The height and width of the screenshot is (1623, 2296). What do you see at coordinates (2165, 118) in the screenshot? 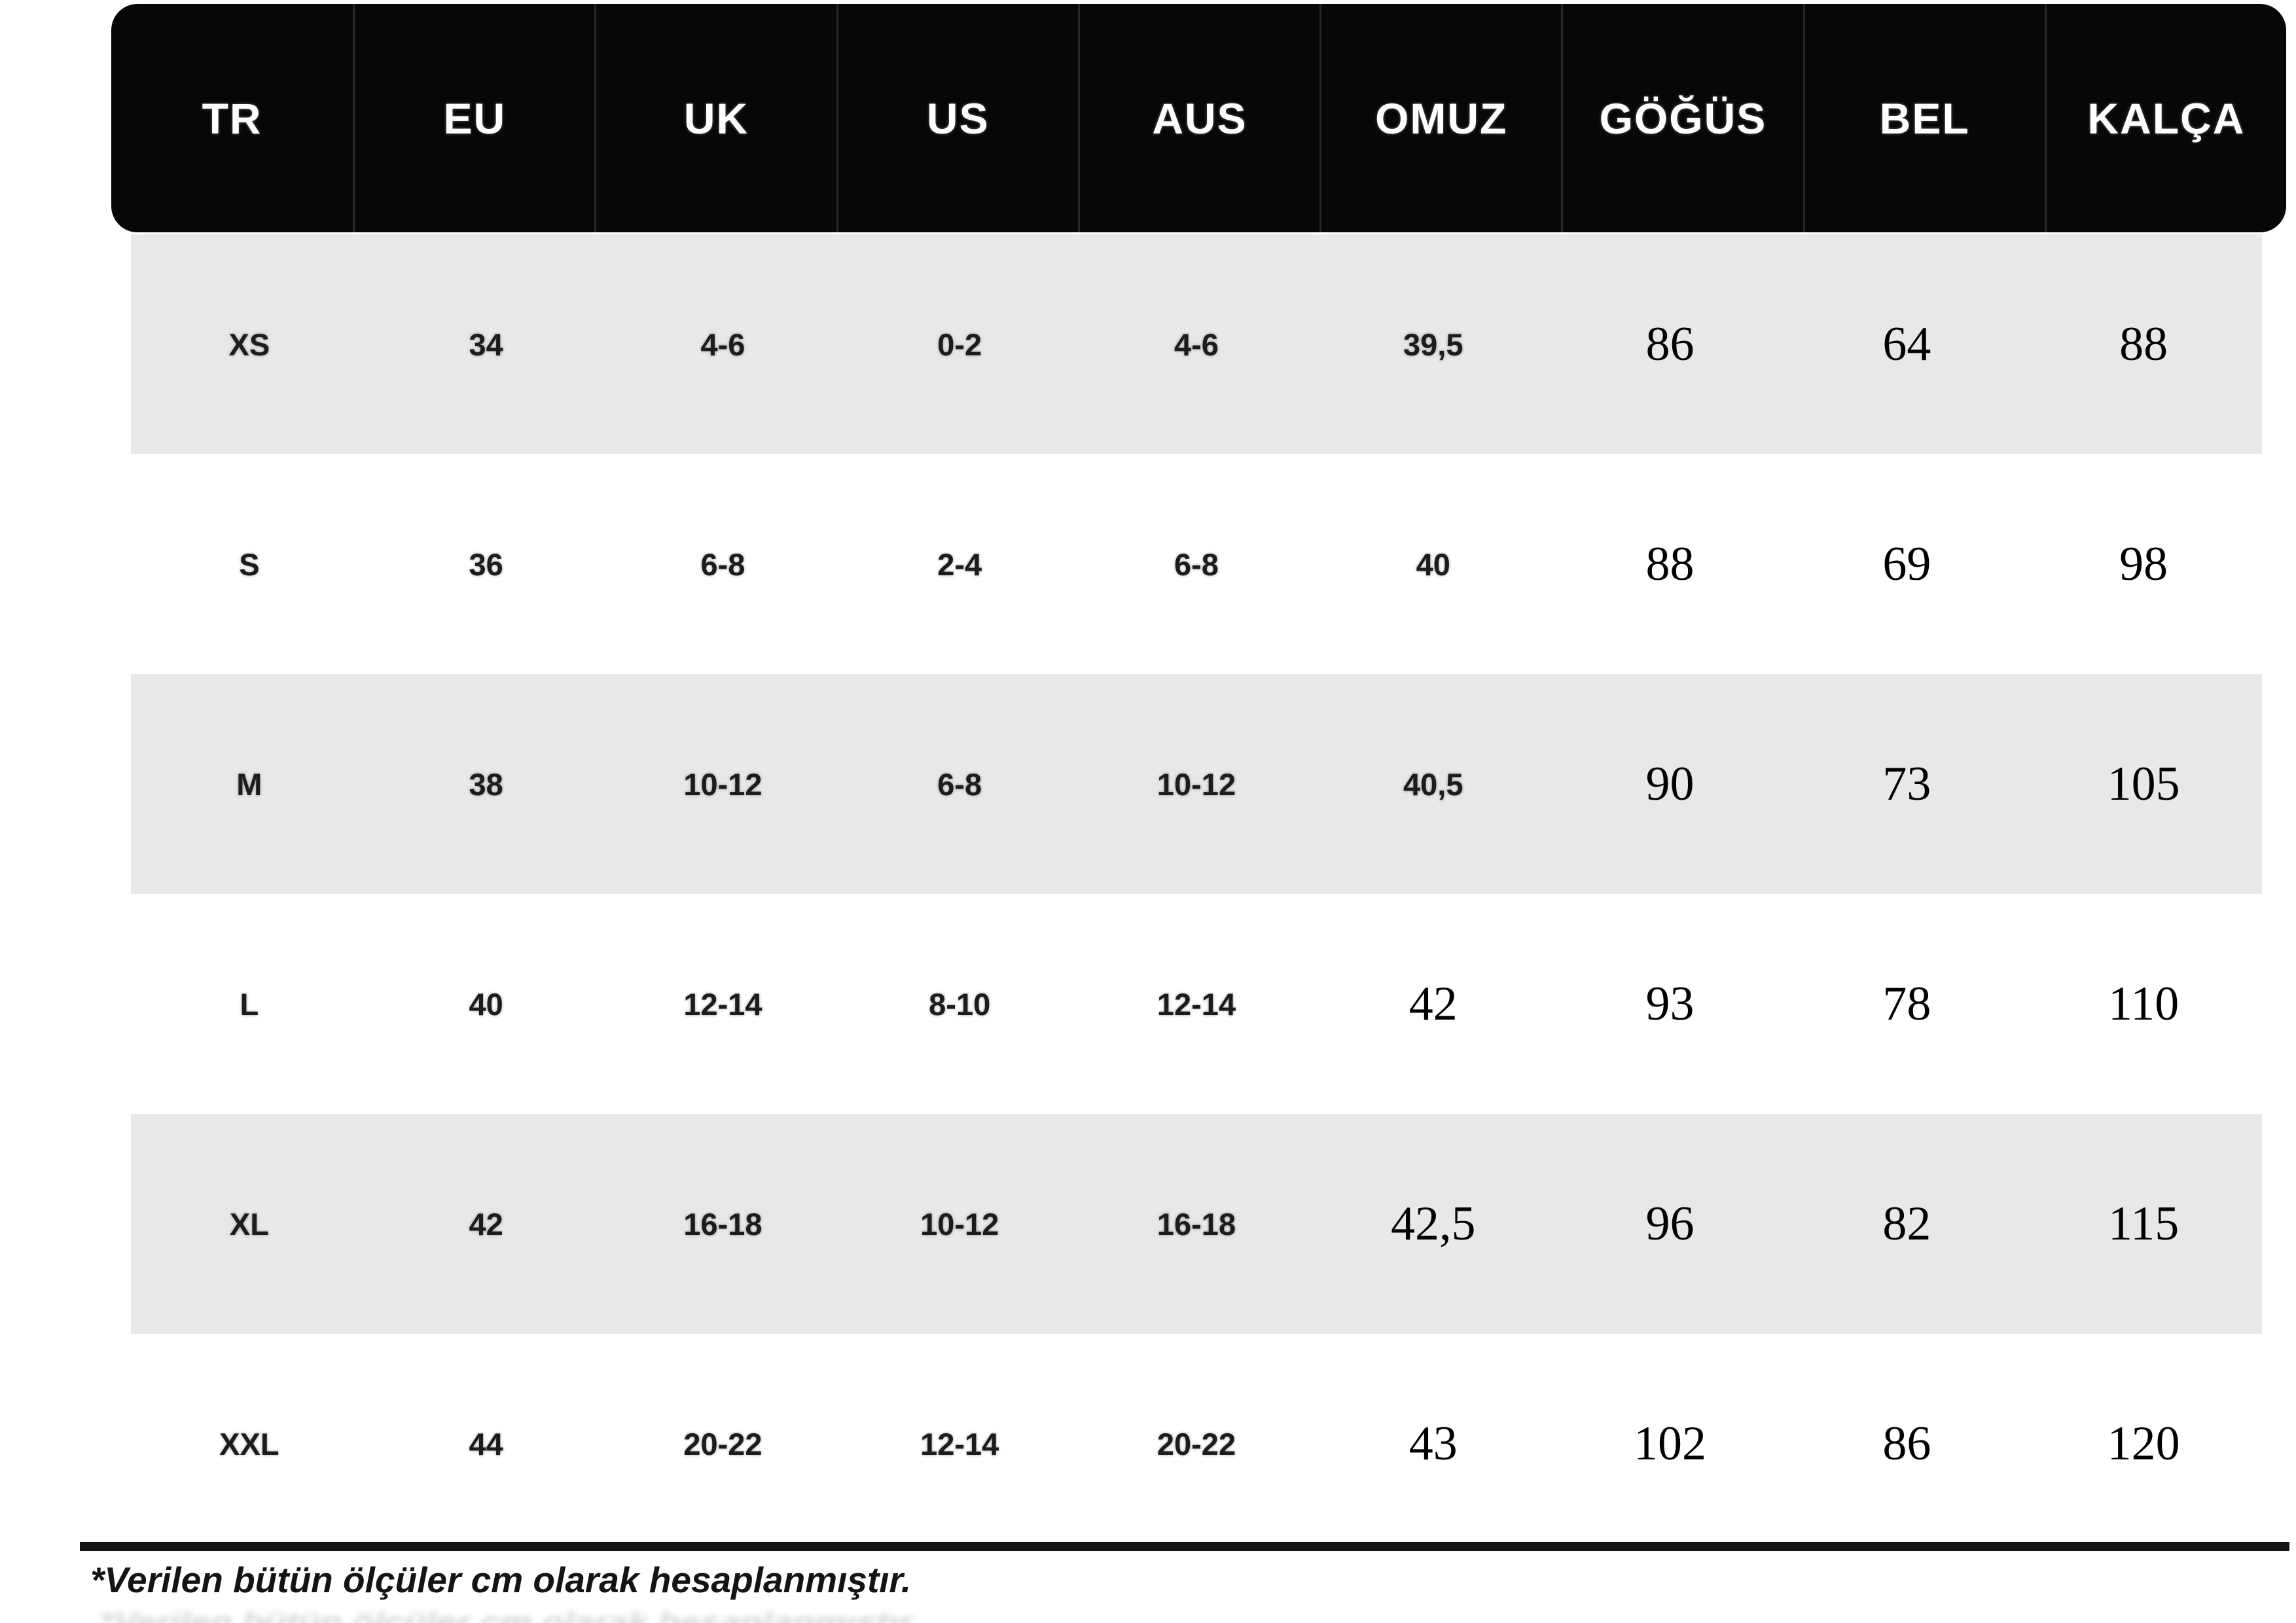
I see `header-cell-kalca: KALÇA` at bounding box center [2165, 118].